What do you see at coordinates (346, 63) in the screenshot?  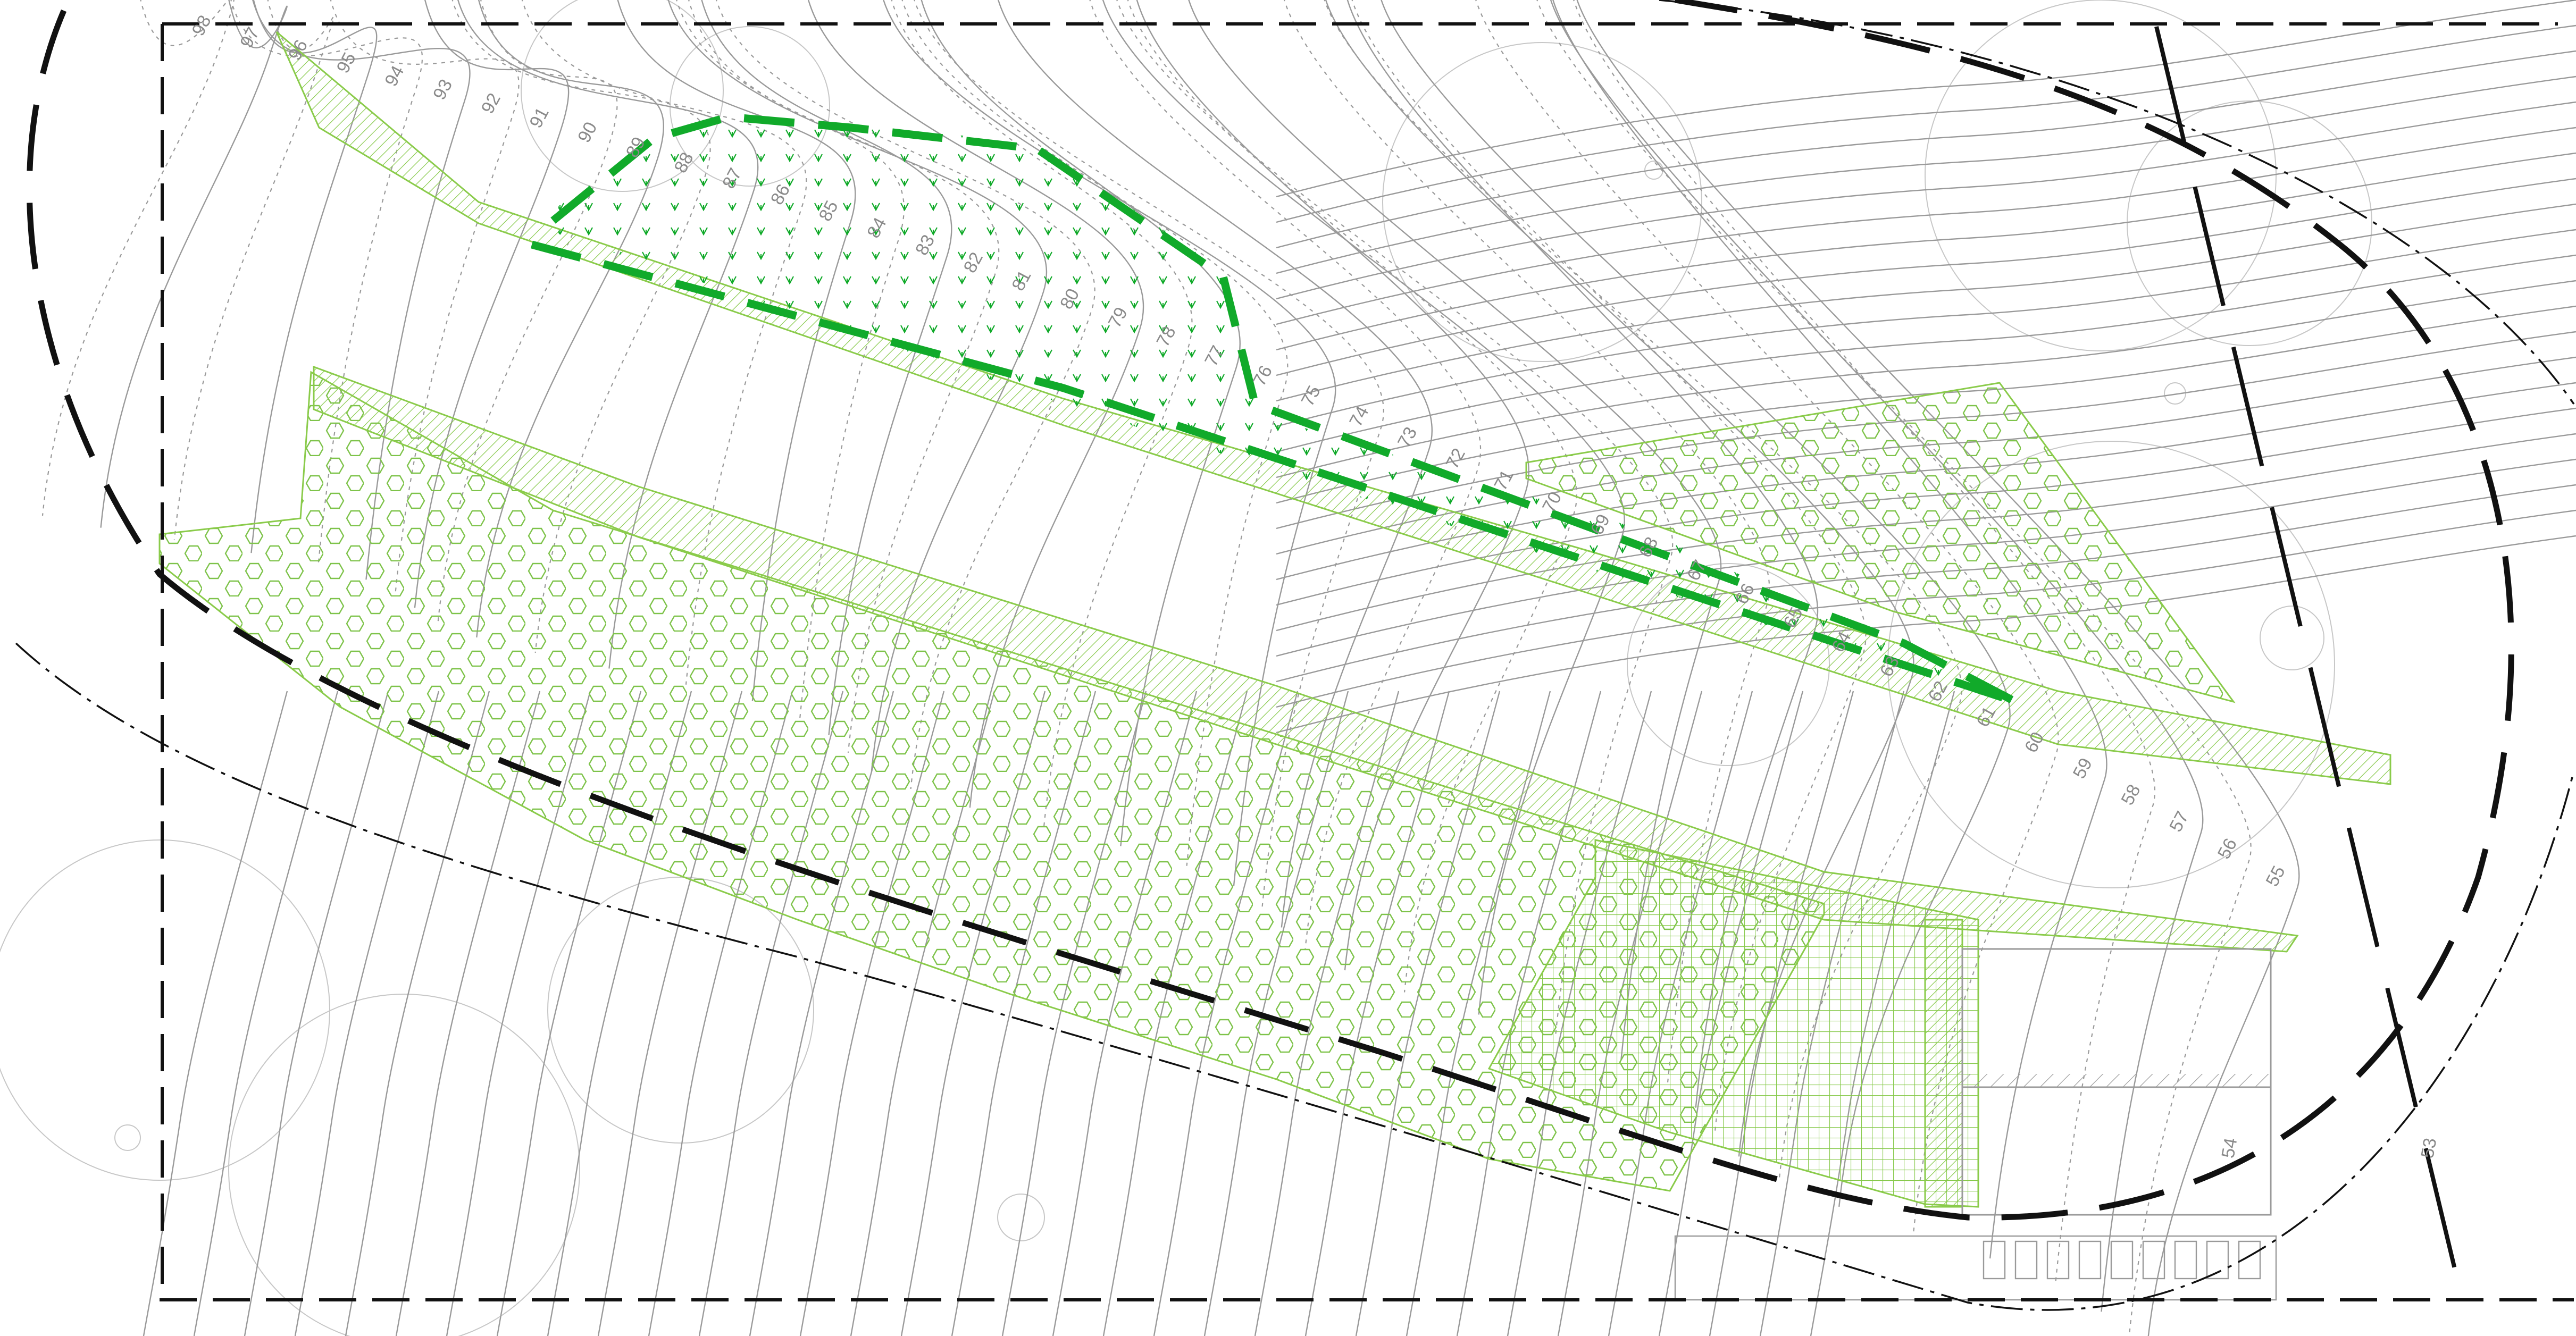 I see `elevation-label: 95` at bounding box center [346, 63].